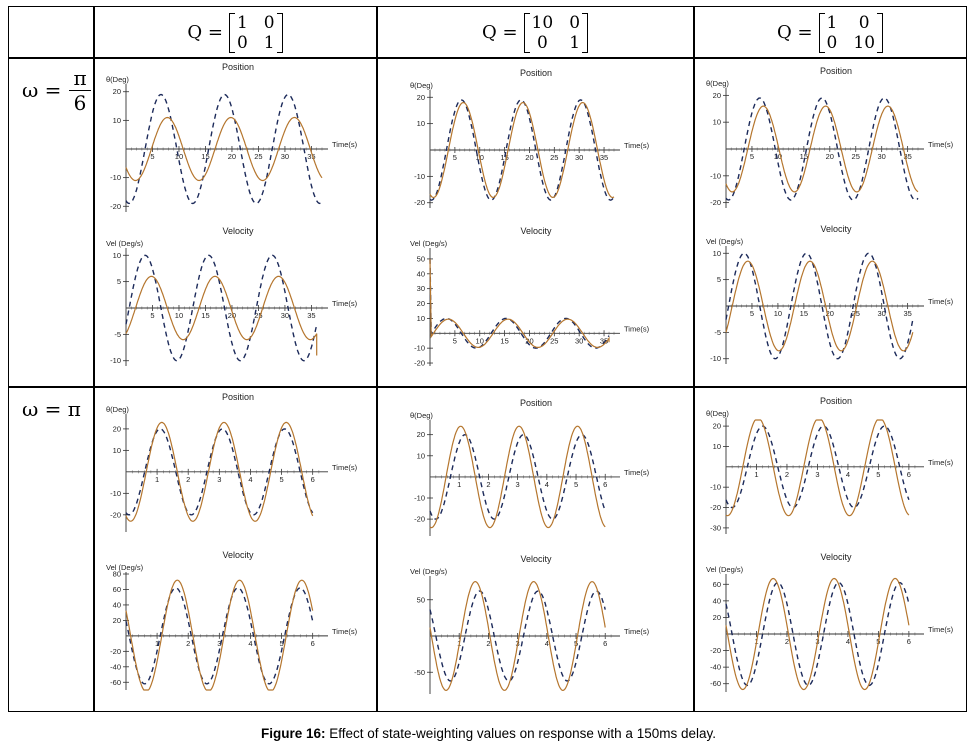 The width and height of the screenshot is (977, 746). Describe the element at coordinates (80, 78) in the screenshot. I see `fraction-numerator: π` at that location.